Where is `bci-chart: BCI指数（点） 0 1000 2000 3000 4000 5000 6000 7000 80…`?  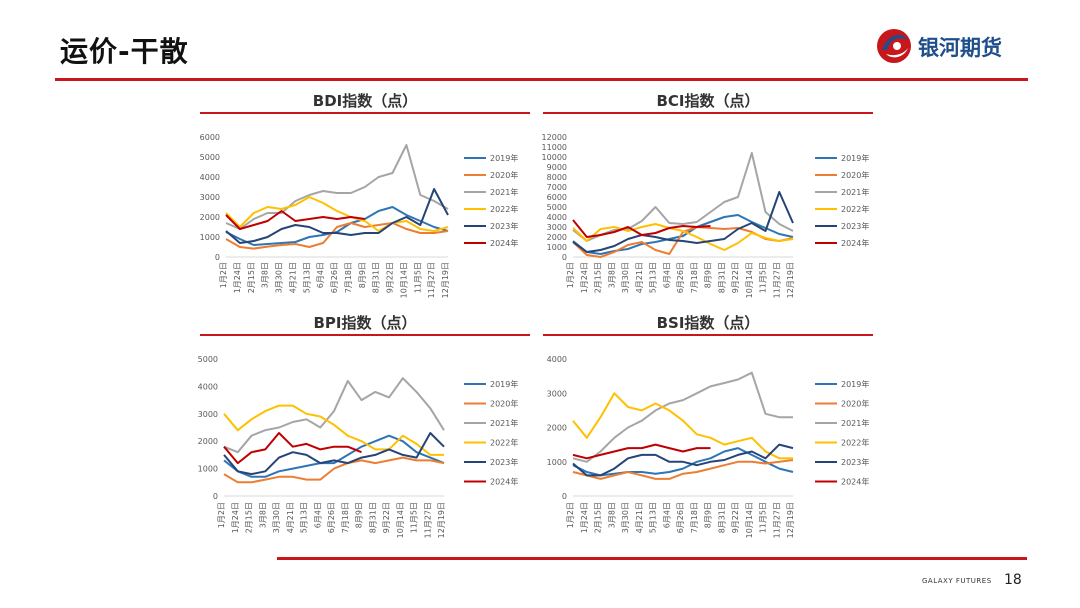 bci-chart: BCI指数（点） 0 1000 2000 3000 4000 5000 6000 7000 80… is located at coordinates (707, 200).